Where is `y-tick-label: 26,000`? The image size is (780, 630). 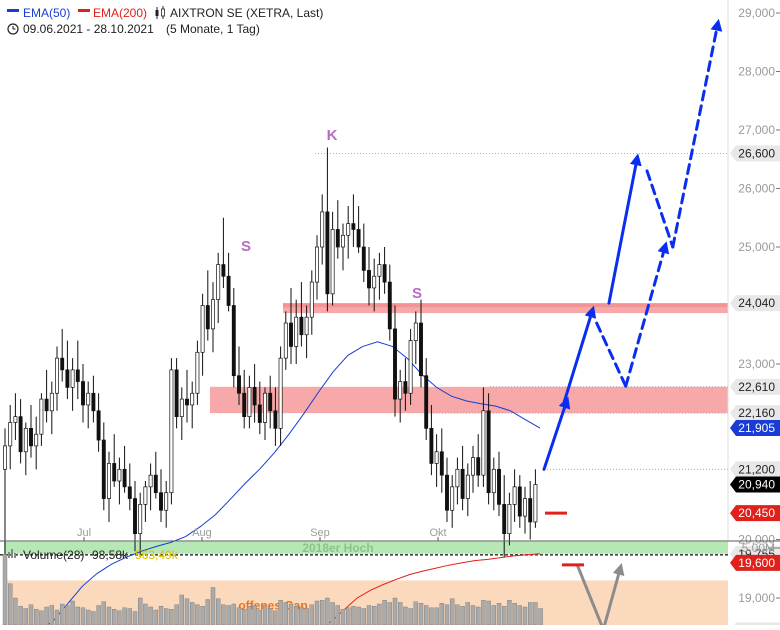 y-tick-label: 26,000 is located at coordinates (756, 189).